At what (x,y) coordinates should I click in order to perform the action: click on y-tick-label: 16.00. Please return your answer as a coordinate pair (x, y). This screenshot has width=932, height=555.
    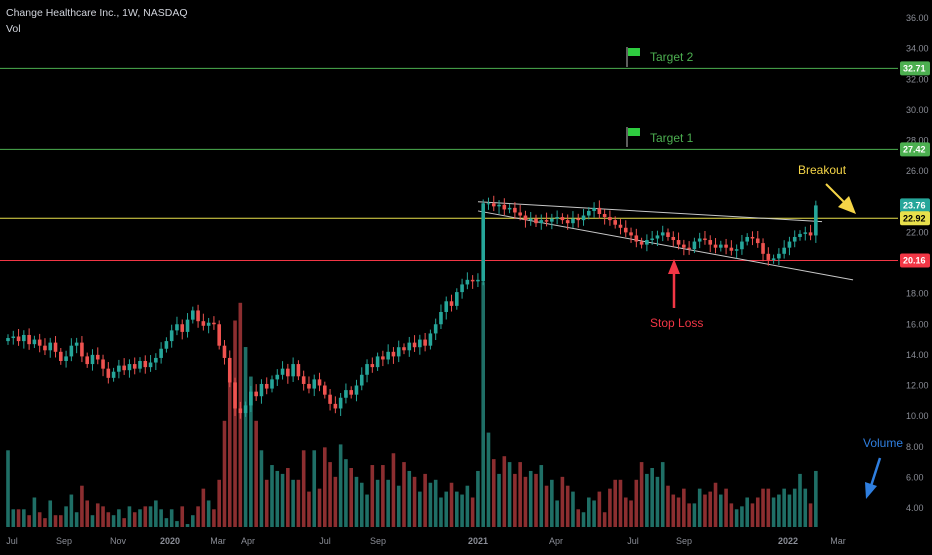
    Looking at the image, I should click on (917, 324).